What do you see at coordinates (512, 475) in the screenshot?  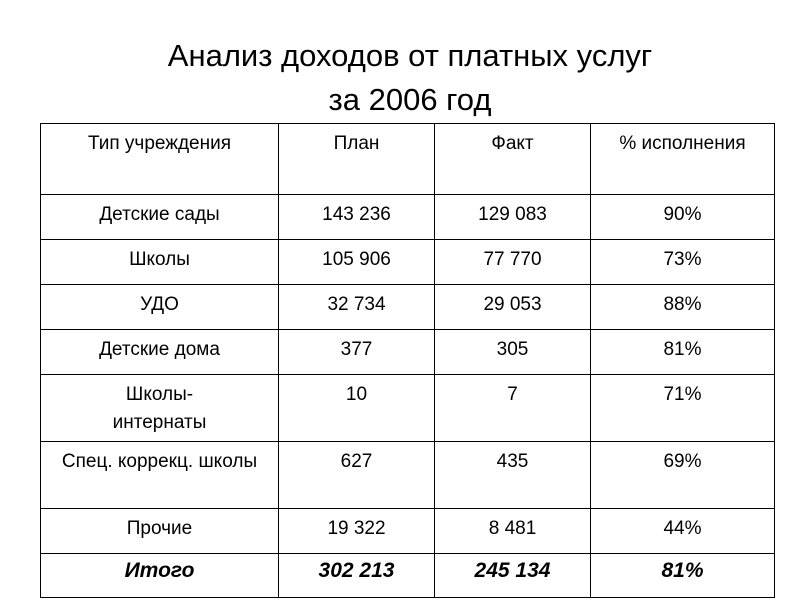 I see `cell-fact: 435` at bounding box center [512, 475].